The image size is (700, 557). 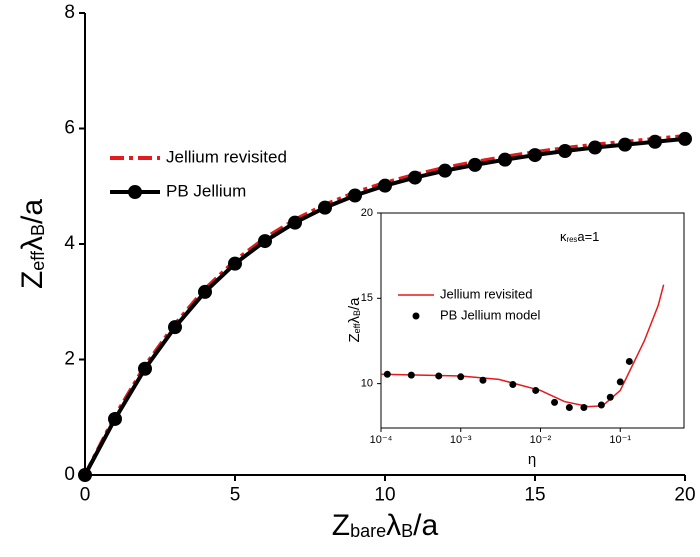 I want to click on x-tick-label: 10⁻³, so click(x=461, y=440).